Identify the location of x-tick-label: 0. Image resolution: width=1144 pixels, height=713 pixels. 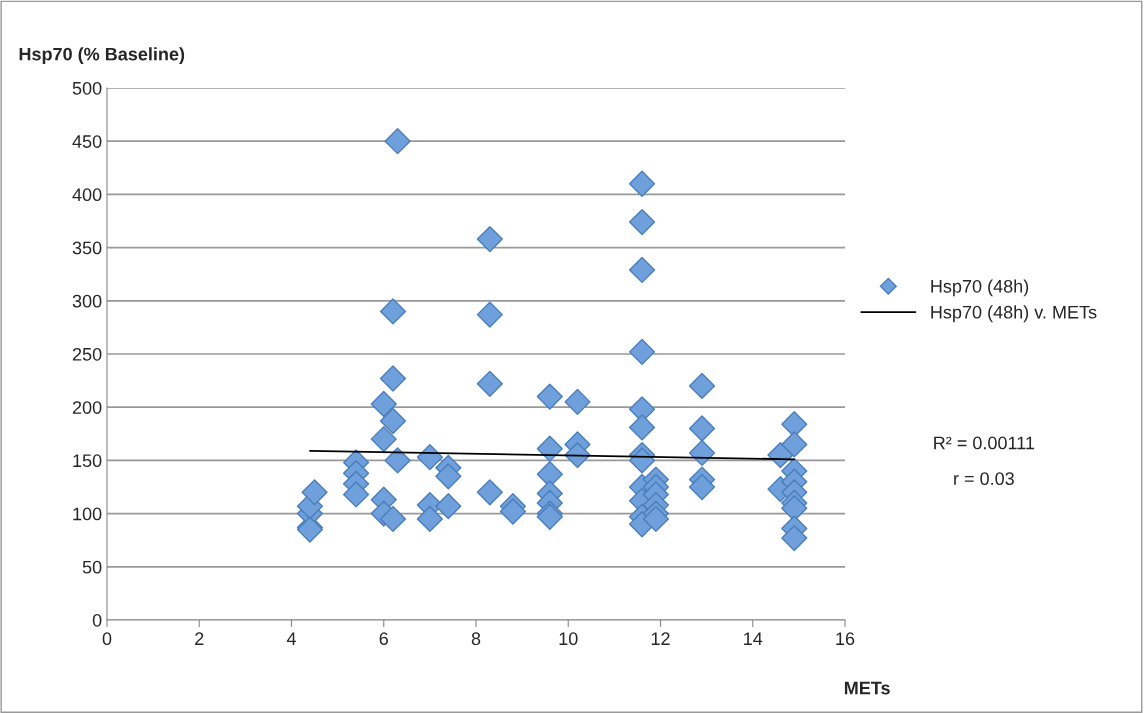
(107, 639).